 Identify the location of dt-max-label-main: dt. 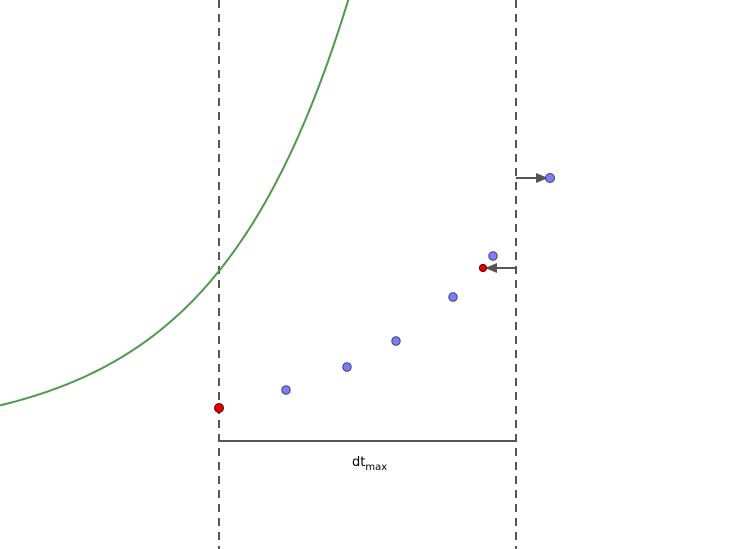
(358, 462).